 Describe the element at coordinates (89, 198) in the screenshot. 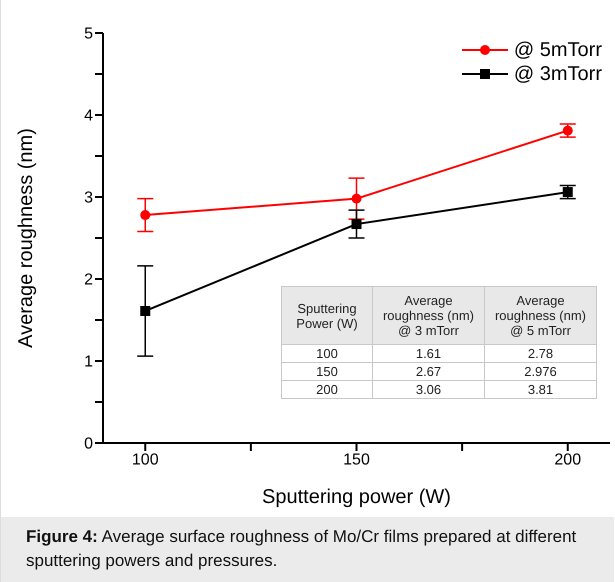

I see `y-tick-label: 3` at that location.